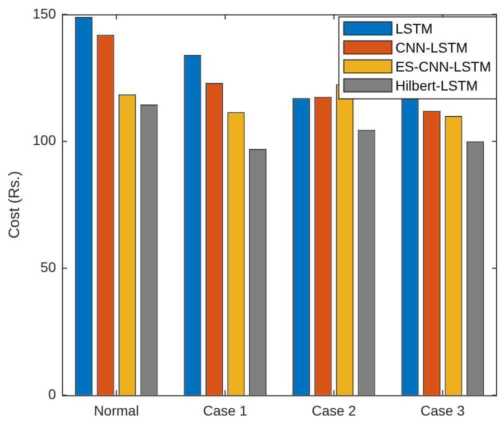 The width and height of the screenshot is (500, 428). Describe the element at coordinates (52, 394) in the screenshot. I see `y-tick-label: 0` at that location.